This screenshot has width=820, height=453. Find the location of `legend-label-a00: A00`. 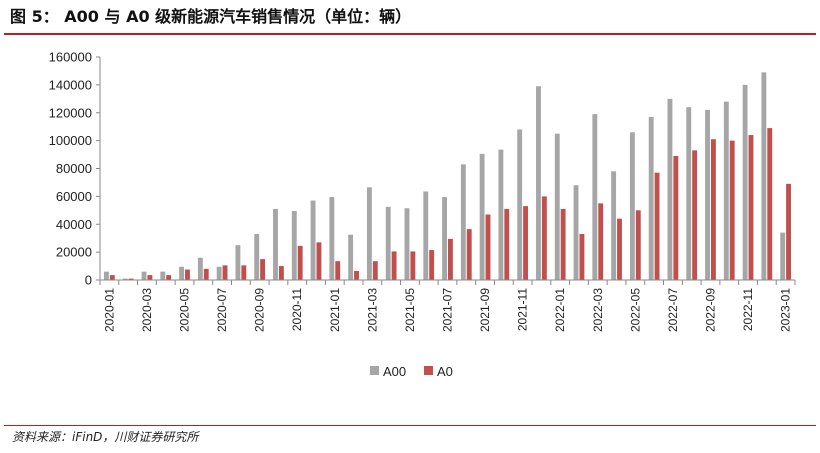

legend-label-a00: A00 is located at coordinates (394, 371).